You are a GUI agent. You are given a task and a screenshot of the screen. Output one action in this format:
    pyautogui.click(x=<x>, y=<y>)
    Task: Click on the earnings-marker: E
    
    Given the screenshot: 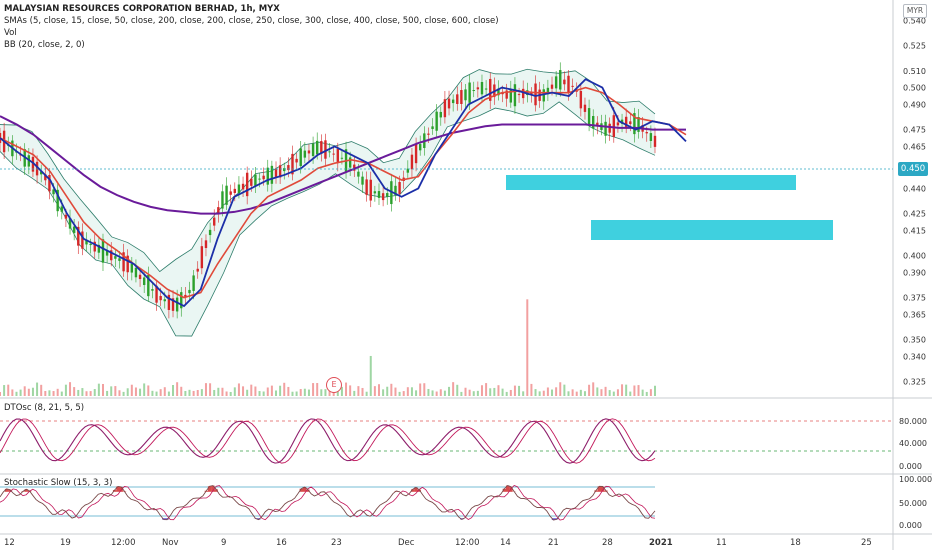 What is the action you would take?
    pyautogui.click(x=334, y=385)
    